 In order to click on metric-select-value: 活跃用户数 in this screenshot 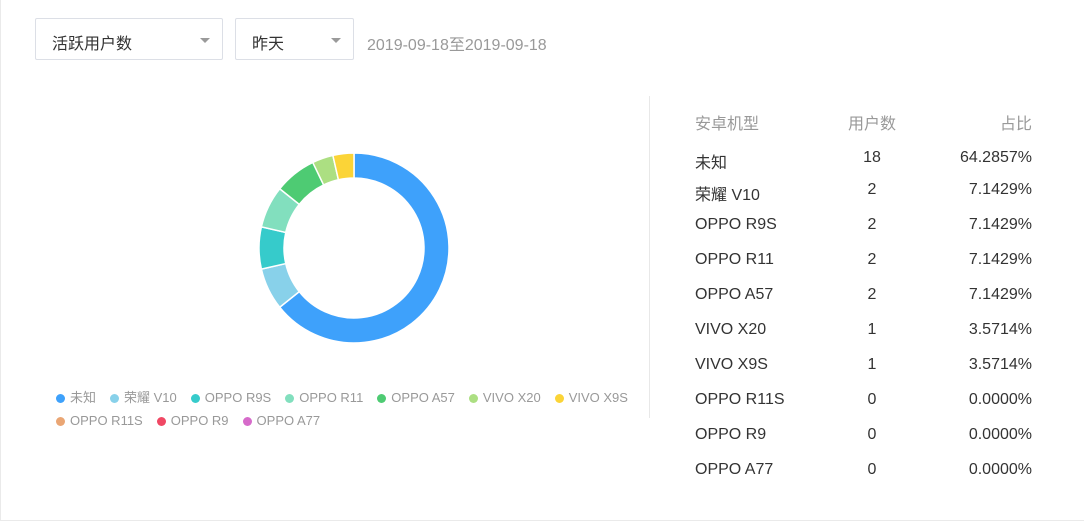, I will do `click(92, 44)`.